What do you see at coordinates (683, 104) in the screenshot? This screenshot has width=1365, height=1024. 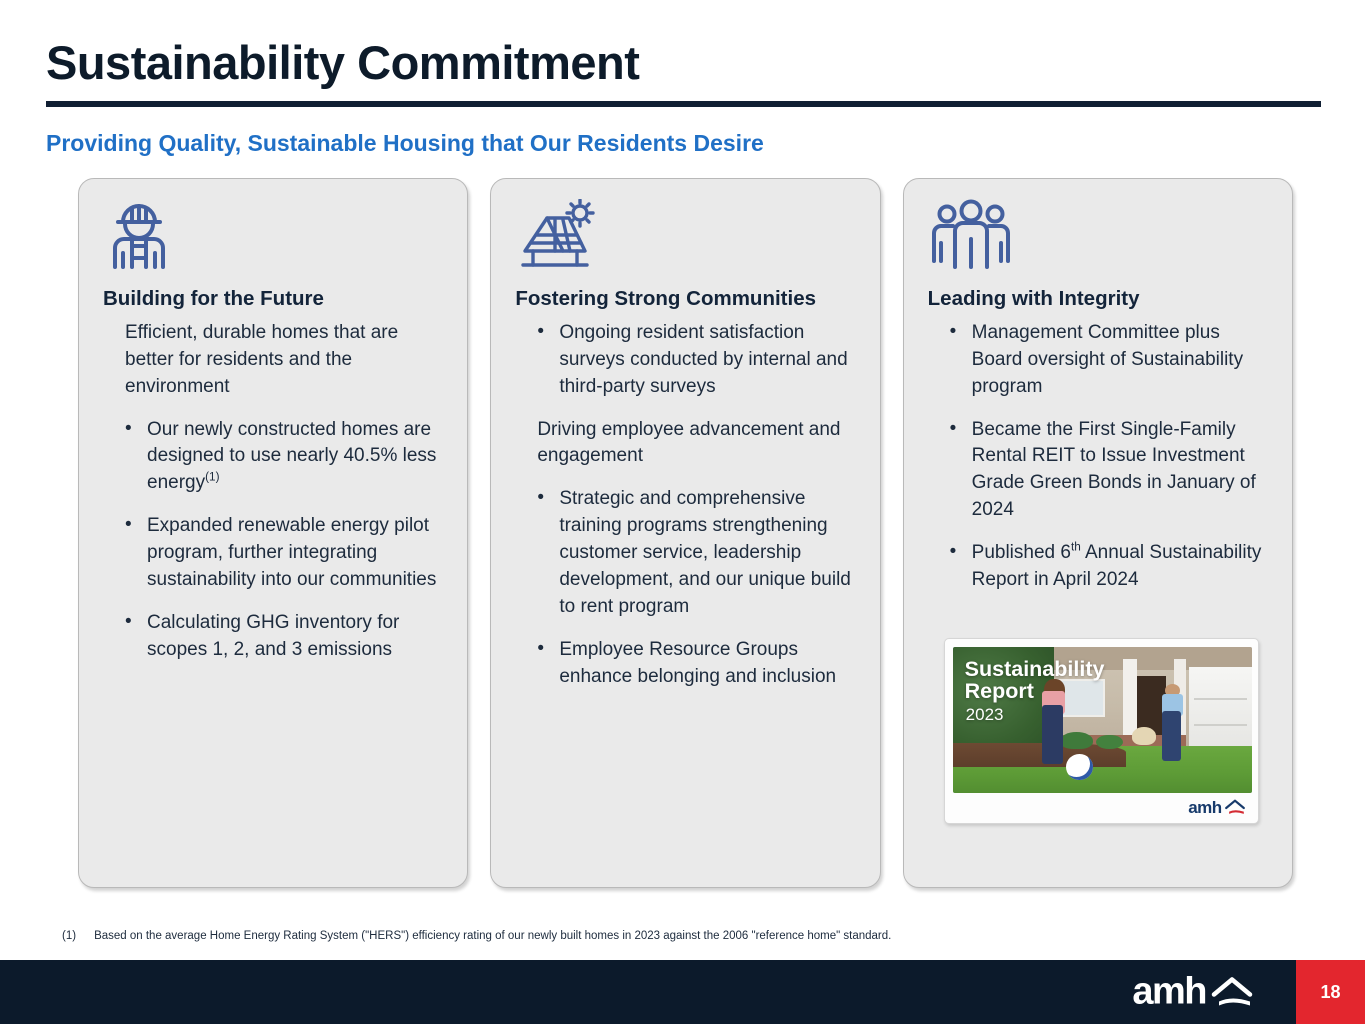 I see `title-divider` at bounding box center [683, 104].